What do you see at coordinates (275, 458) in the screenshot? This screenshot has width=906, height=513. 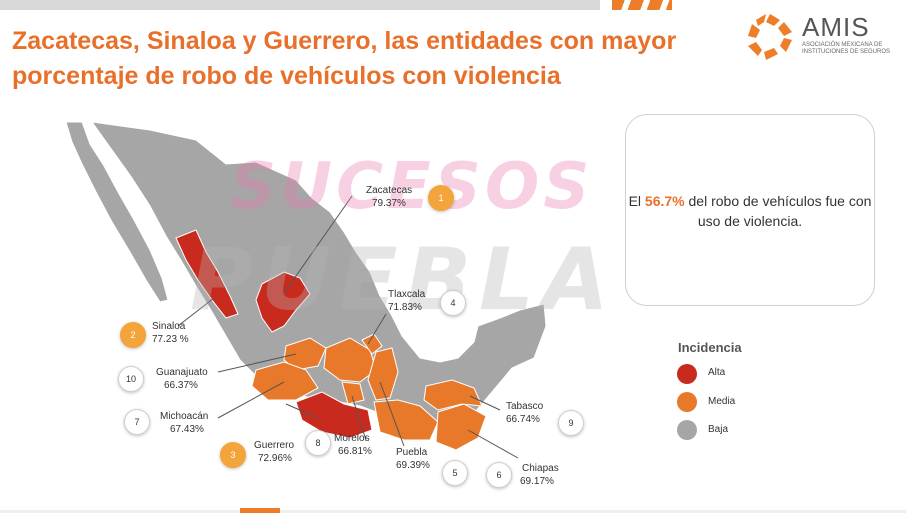 I see `state-value: 72.96%` at bounding box center [275, 458].